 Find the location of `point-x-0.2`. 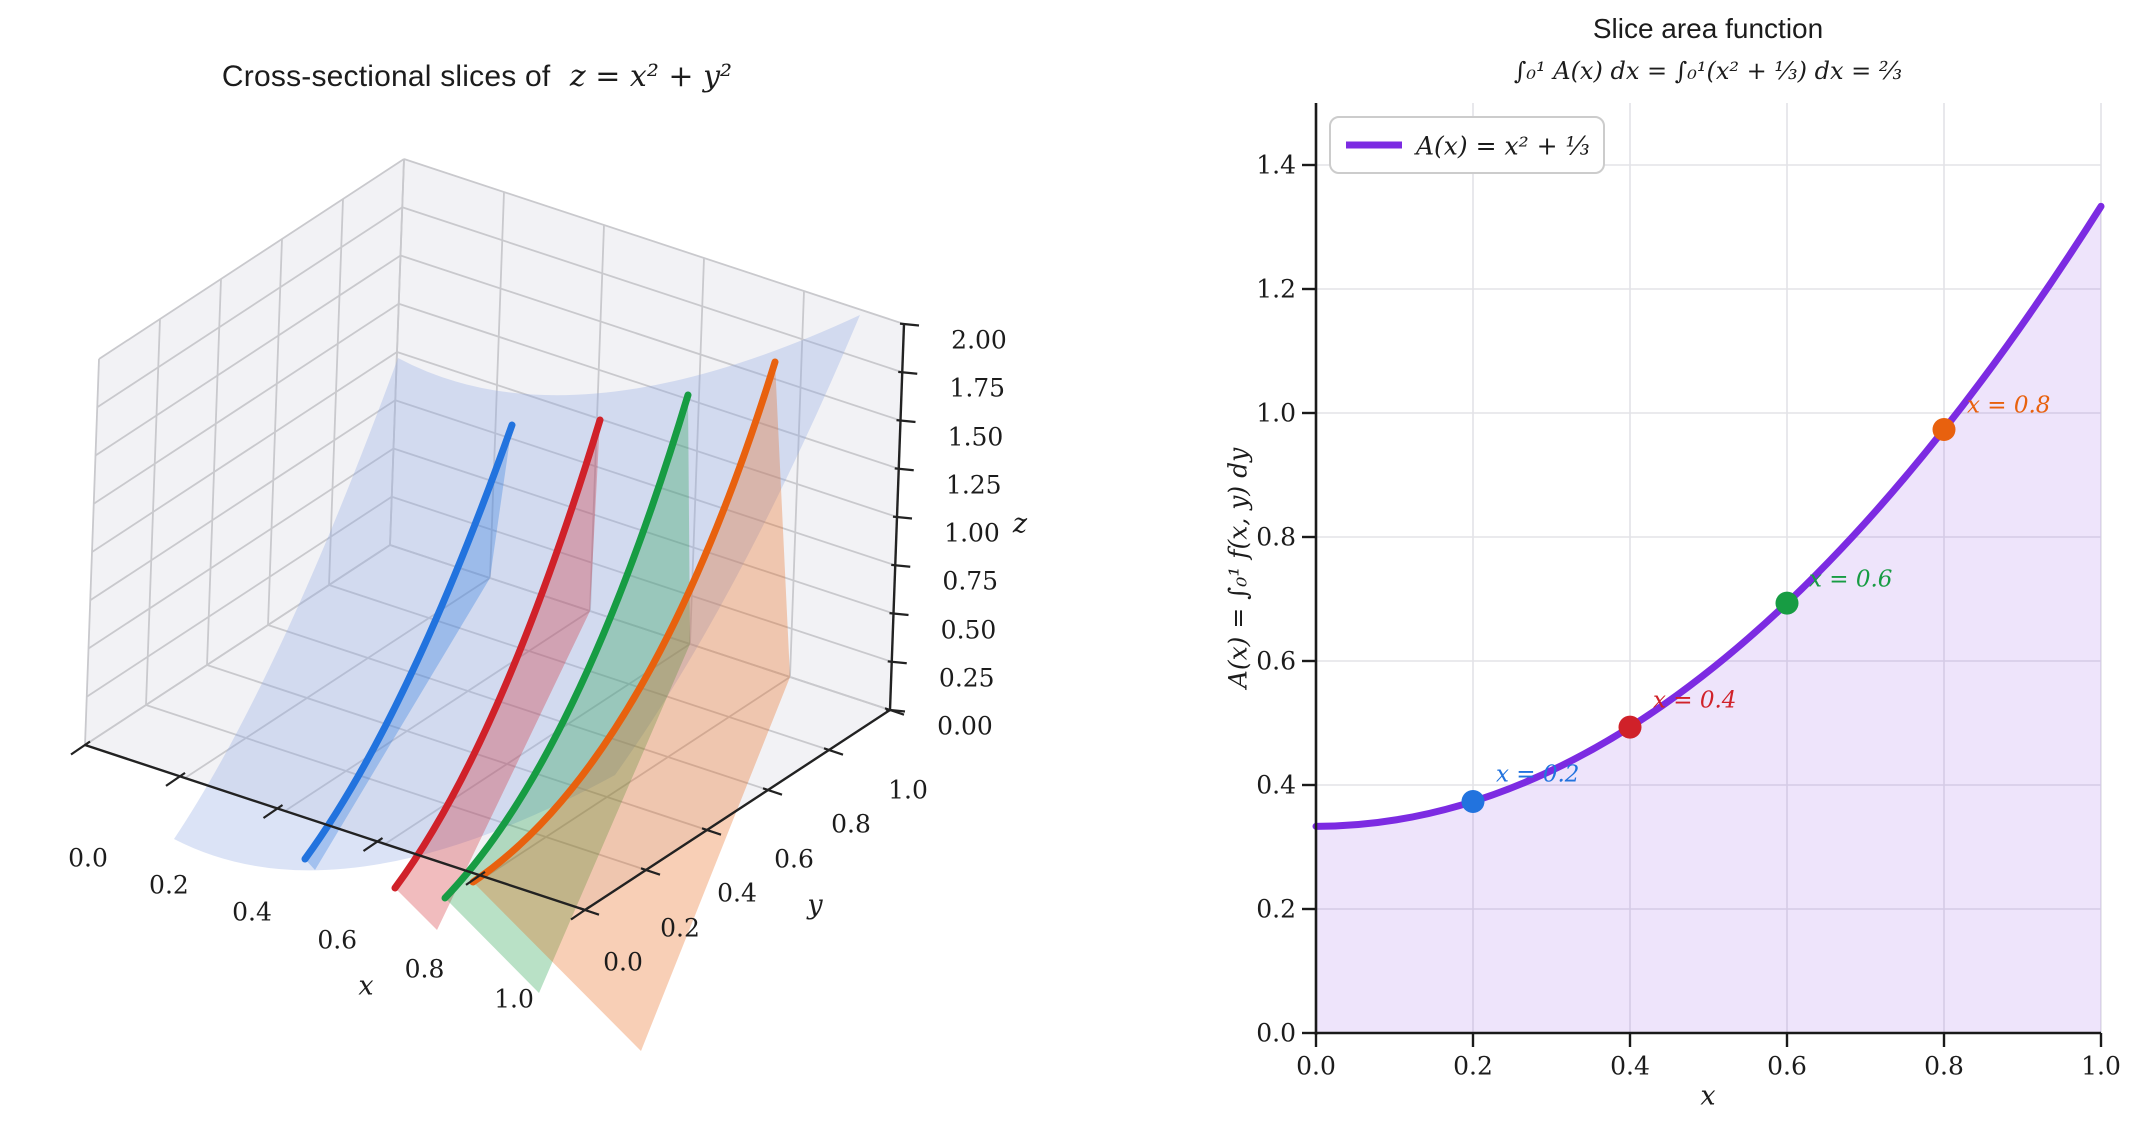

point-x-0.2 is located at coordinates (1473, 802).